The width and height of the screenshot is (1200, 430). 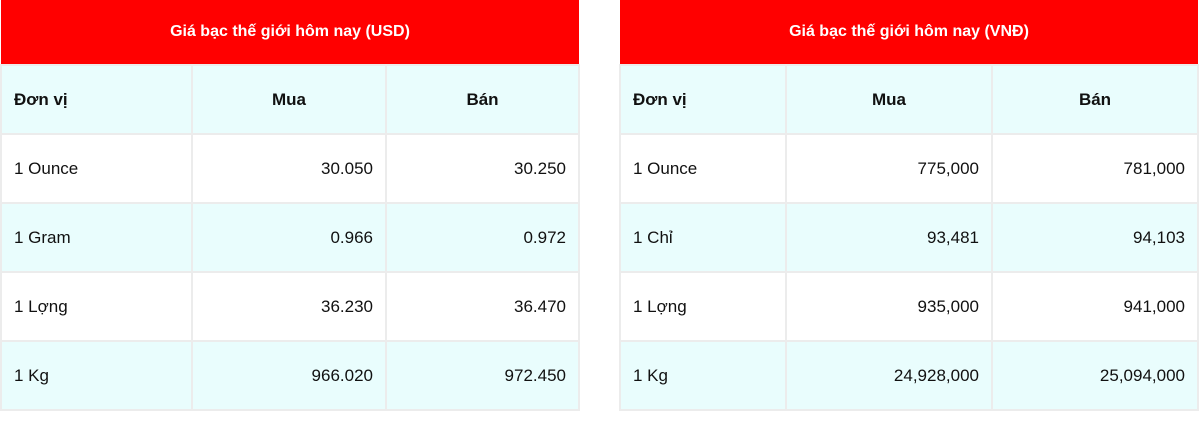 I want to click on buy-cell: 30.050, so click(x=289, y=168).